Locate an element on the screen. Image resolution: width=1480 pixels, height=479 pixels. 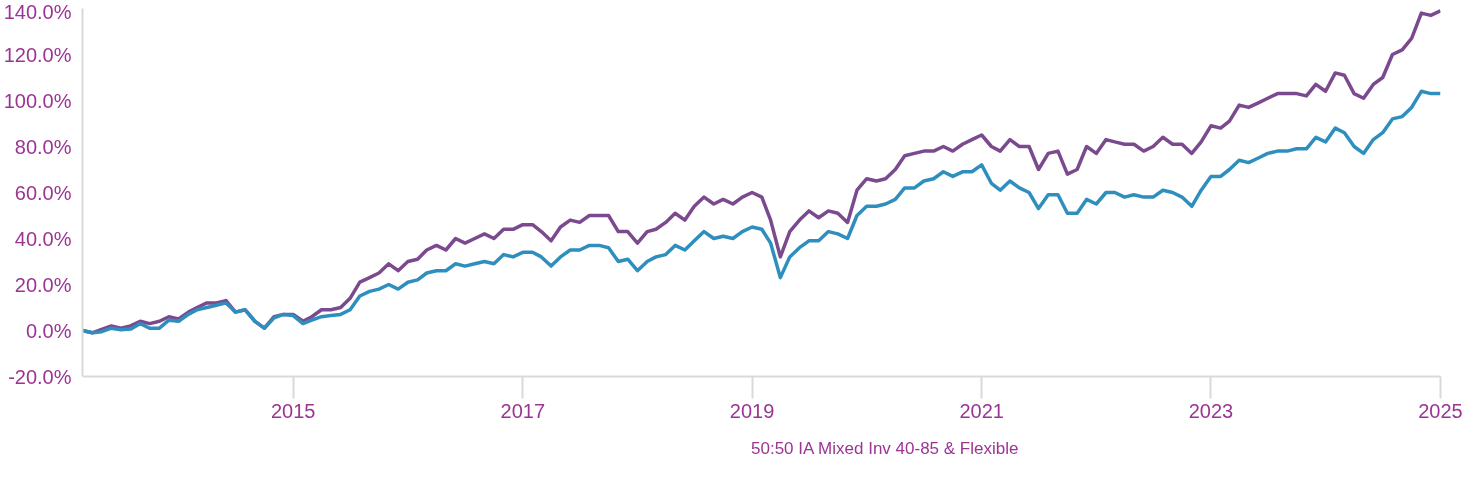
x-tick-label: 2023 is located at coordinates (1211, 410).